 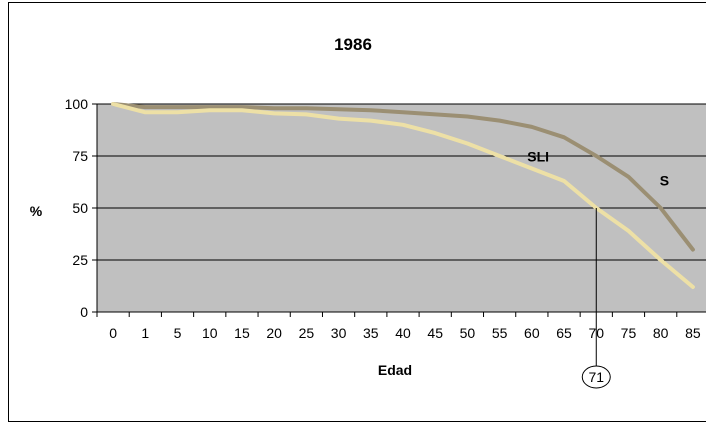 I want to click on x-tick-label-20: 20, so click(x=274, y=333).